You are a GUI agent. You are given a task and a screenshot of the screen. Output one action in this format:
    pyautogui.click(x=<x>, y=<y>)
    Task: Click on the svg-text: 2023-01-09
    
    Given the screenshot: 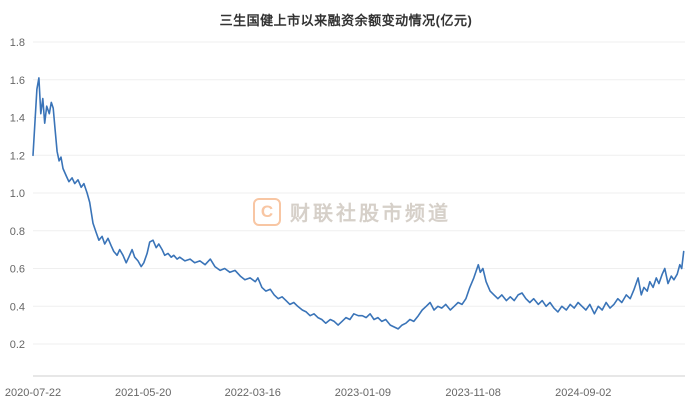 What is the action you would take?
    pyautogui.click(x=363, y=393)
    